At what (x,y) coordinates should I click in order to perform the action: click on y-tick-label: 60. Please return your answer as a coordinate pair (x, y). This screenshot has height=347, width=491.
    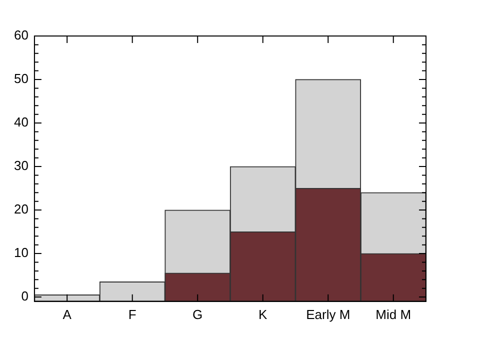
    Looking at the image, I should click on (21, 35).